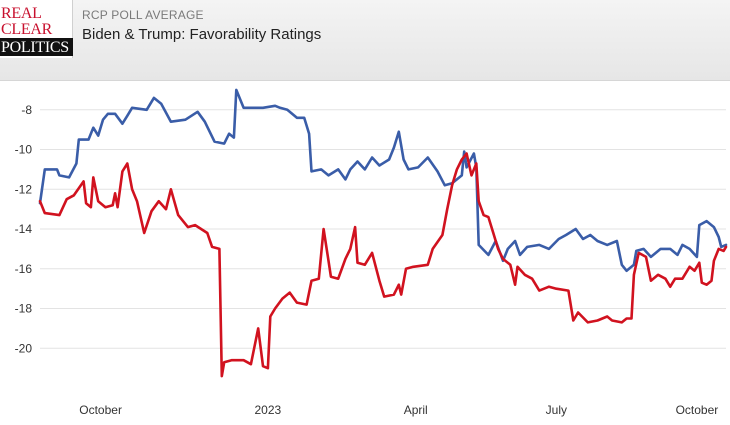 This screenshot has height=425, width=730. What do you see at coordinates (24, 309) in the screenshot?
I see `y-tick-label: -18` at bounding box center [24, 309].